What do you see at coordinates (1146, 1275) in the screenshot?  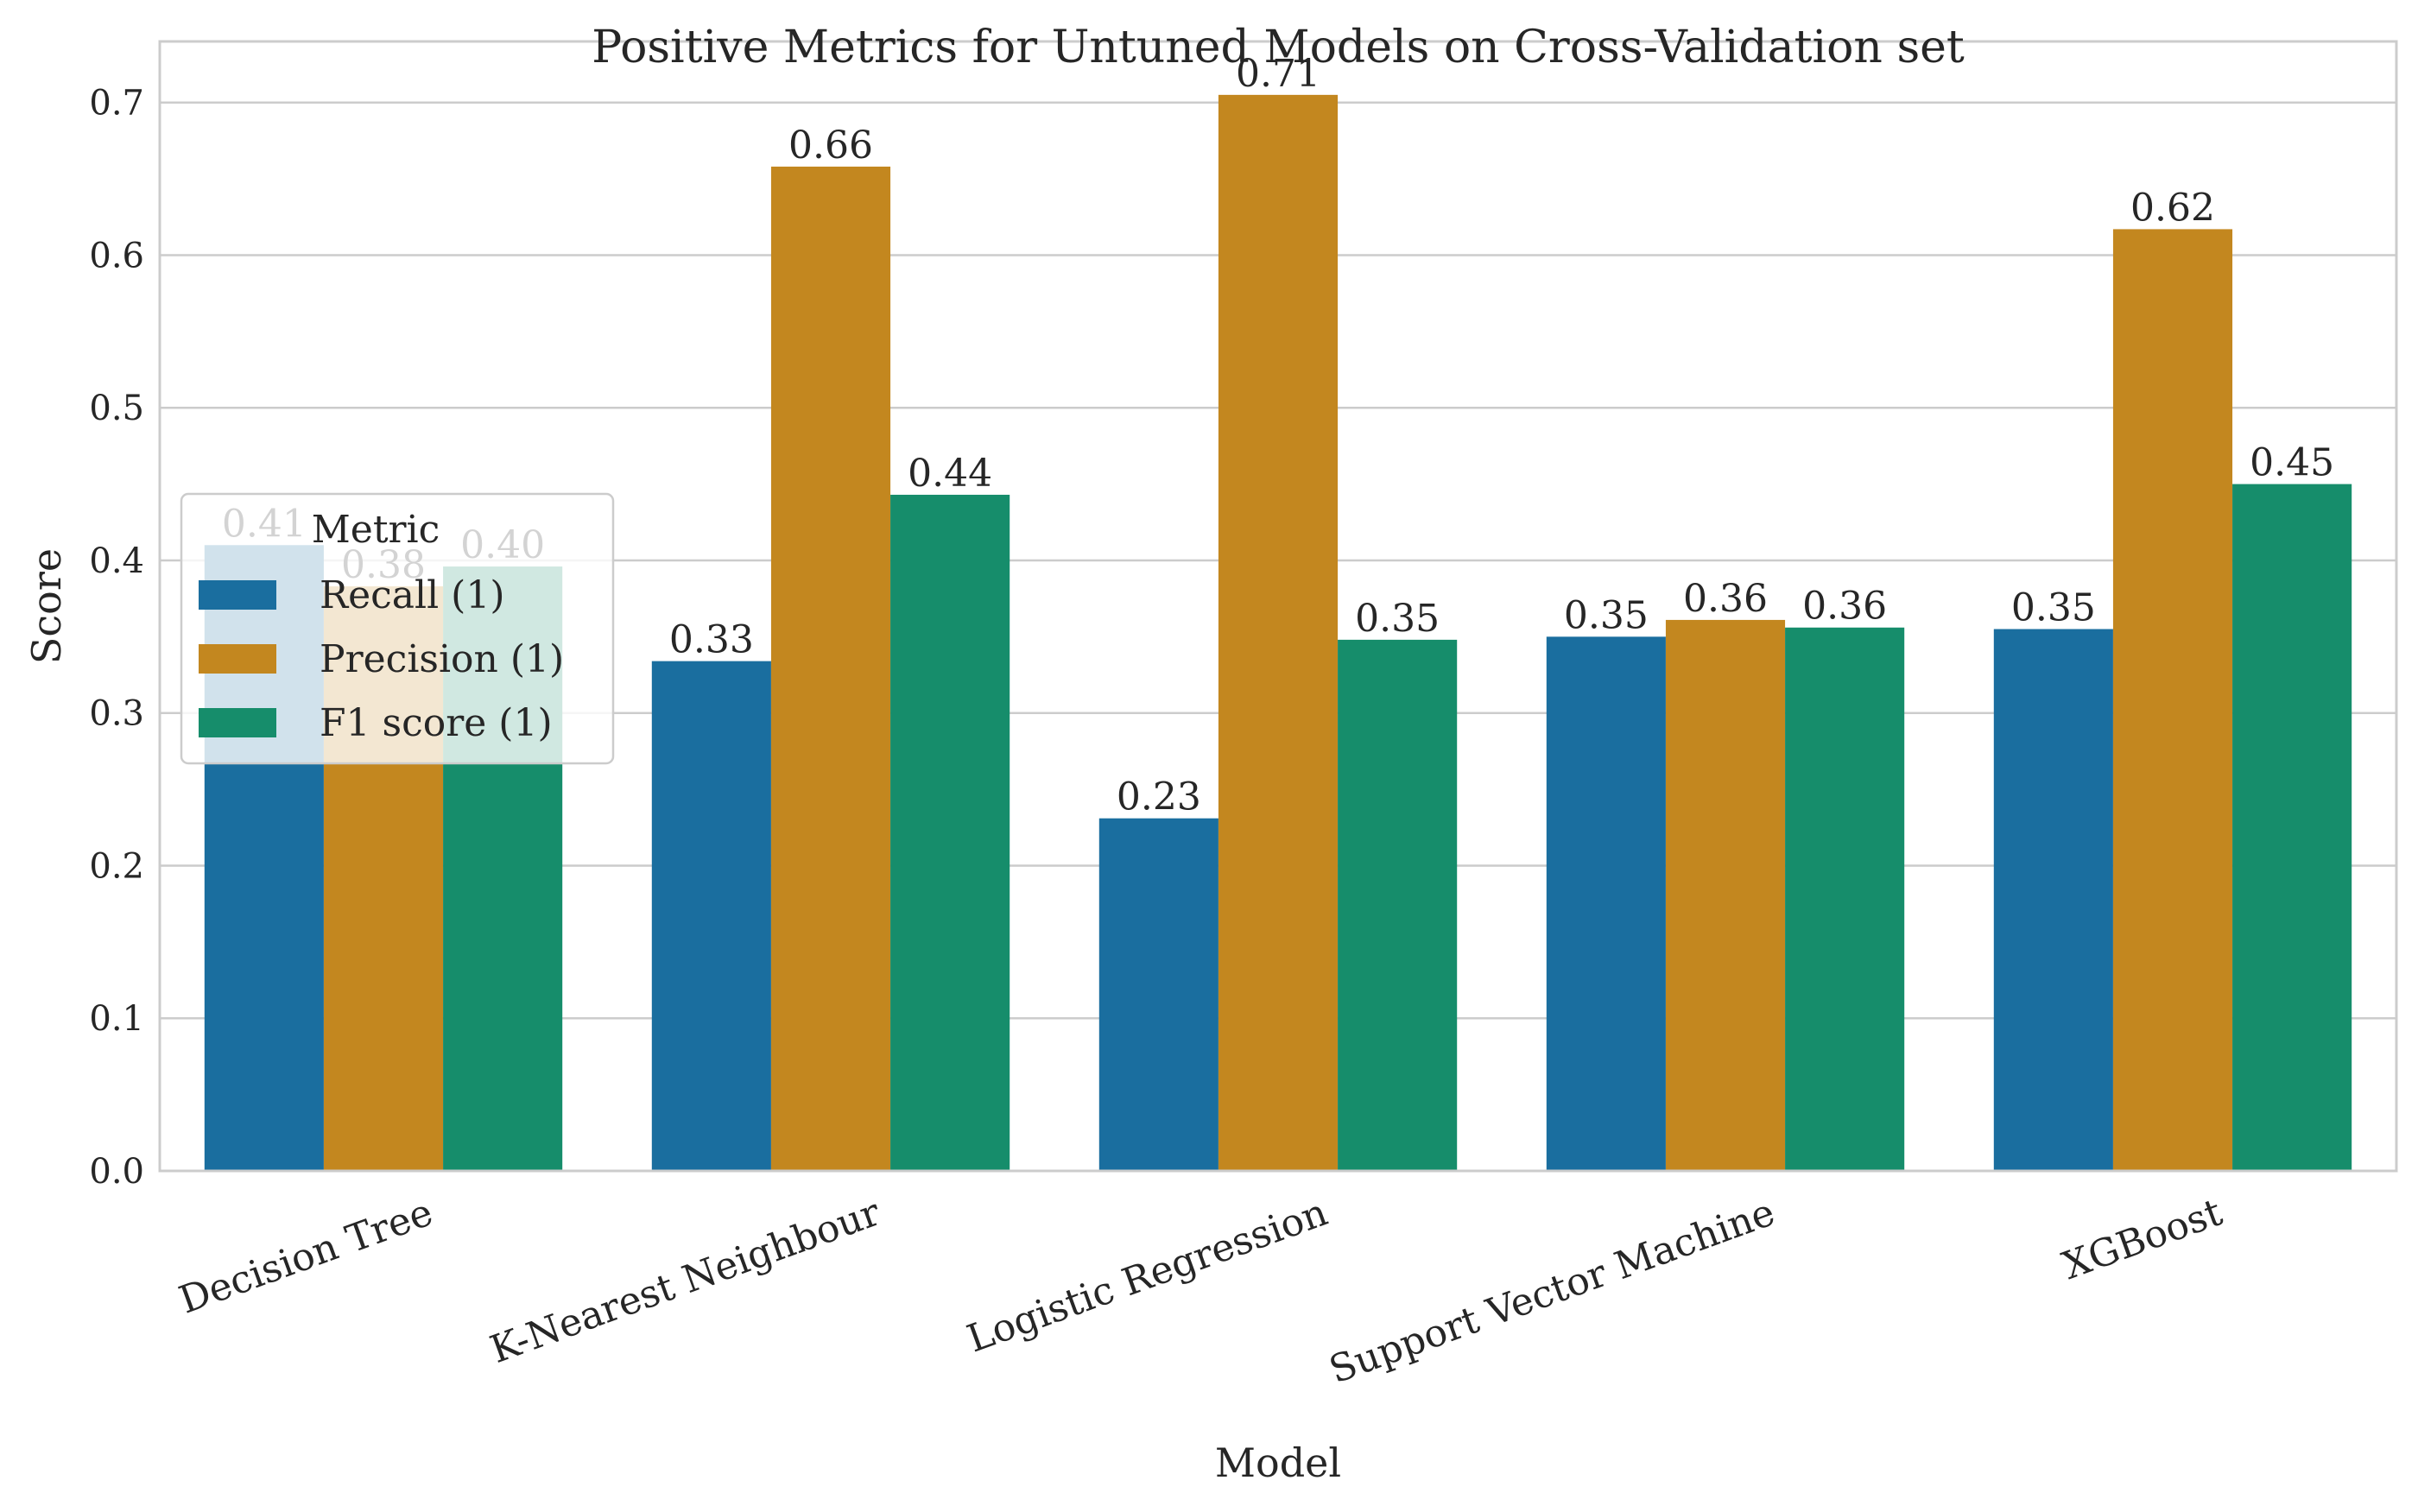 I see `x-tick-label: Logistic Regression` at bounding box center [1146, 1275].